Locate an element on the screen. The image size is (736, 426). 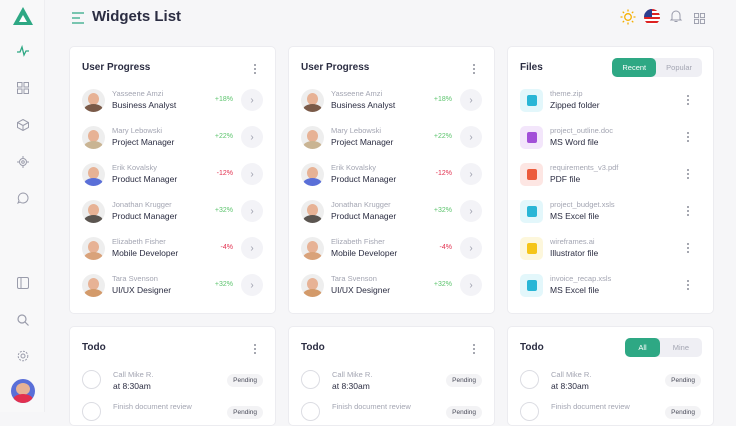
user-name: Jonathan Krugger is located at coordinates (142, 204).